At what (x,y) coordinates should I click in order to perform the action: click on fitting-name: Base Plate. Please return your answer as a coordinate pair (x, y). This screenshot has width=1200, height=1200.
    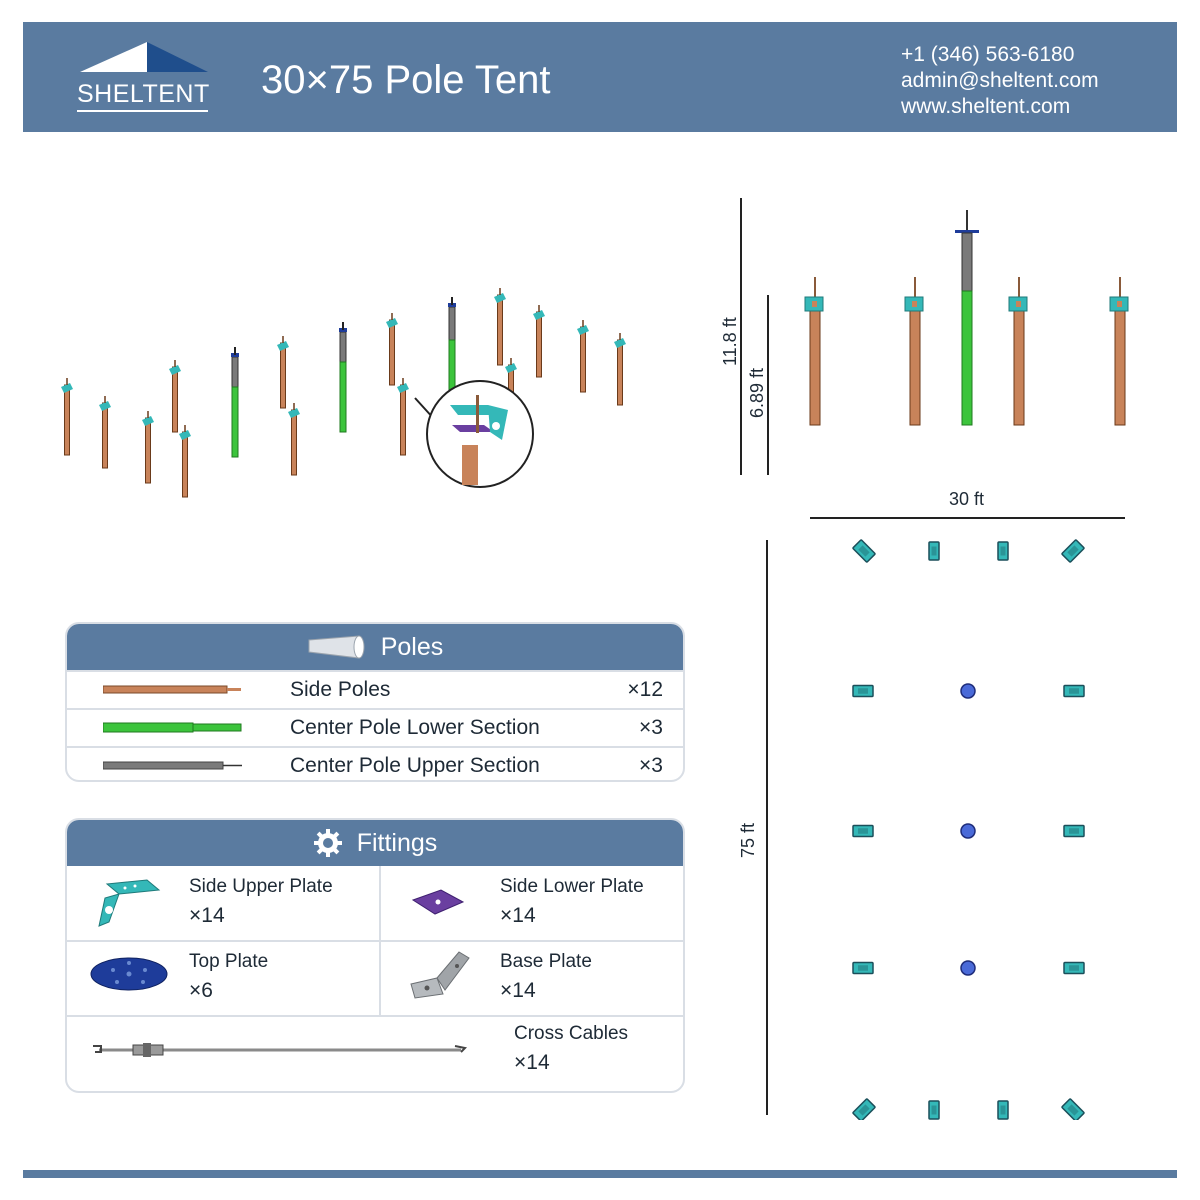
    Looking at the image, I should click on (546, 961).